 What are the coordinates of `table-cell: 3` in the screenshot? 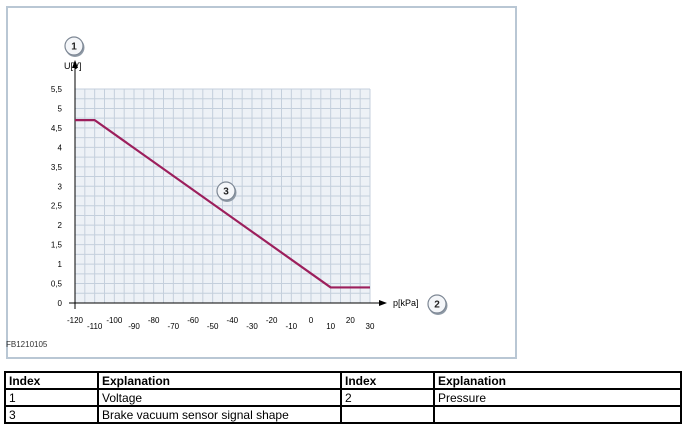 It's located at (51, 414).